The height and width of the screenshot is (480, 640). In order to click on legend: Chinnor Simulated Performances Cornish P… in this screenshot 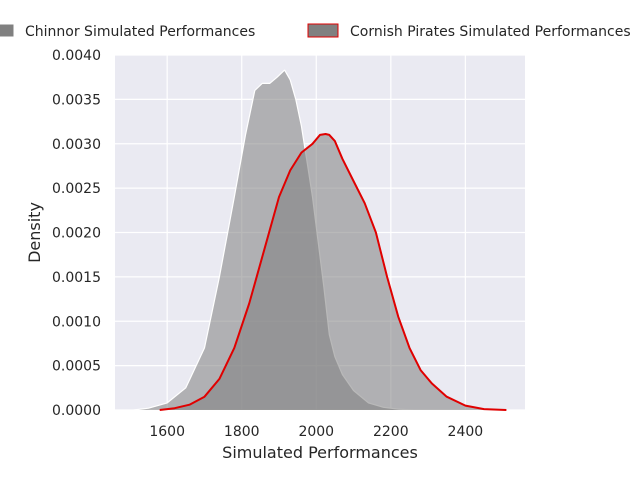, I will do `click(315, 31)`.